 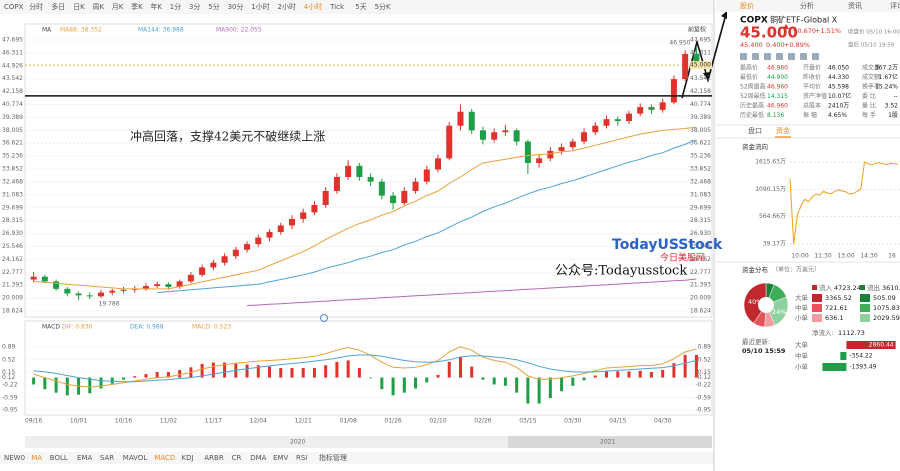 What do you see at coordinates (137, 6) in the screenshot?
I see `toolbar-item: 季K` at bounding box center [137, 6].